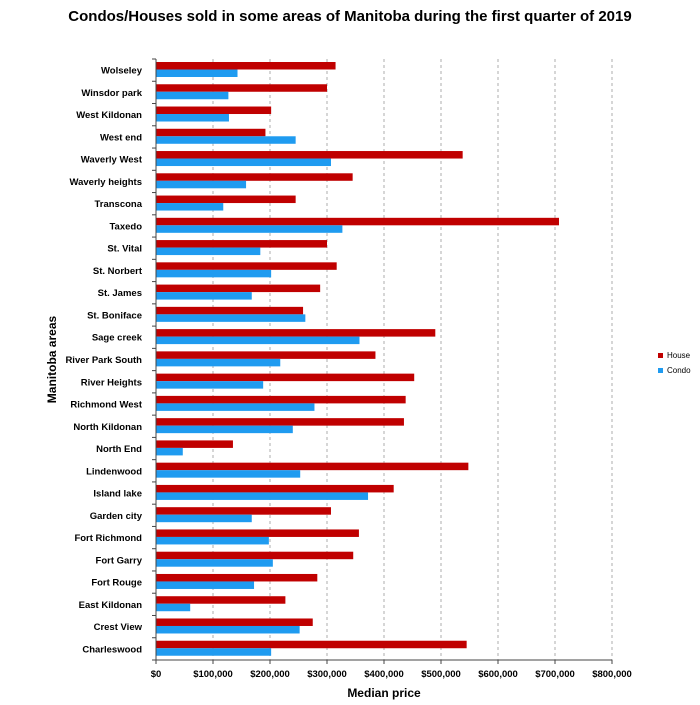 This screenshot has width=700, height=705. What do you see at coordinates (119, 449) in the screenshot?
I see `category-label: North End` at bounding box center [119, 449].